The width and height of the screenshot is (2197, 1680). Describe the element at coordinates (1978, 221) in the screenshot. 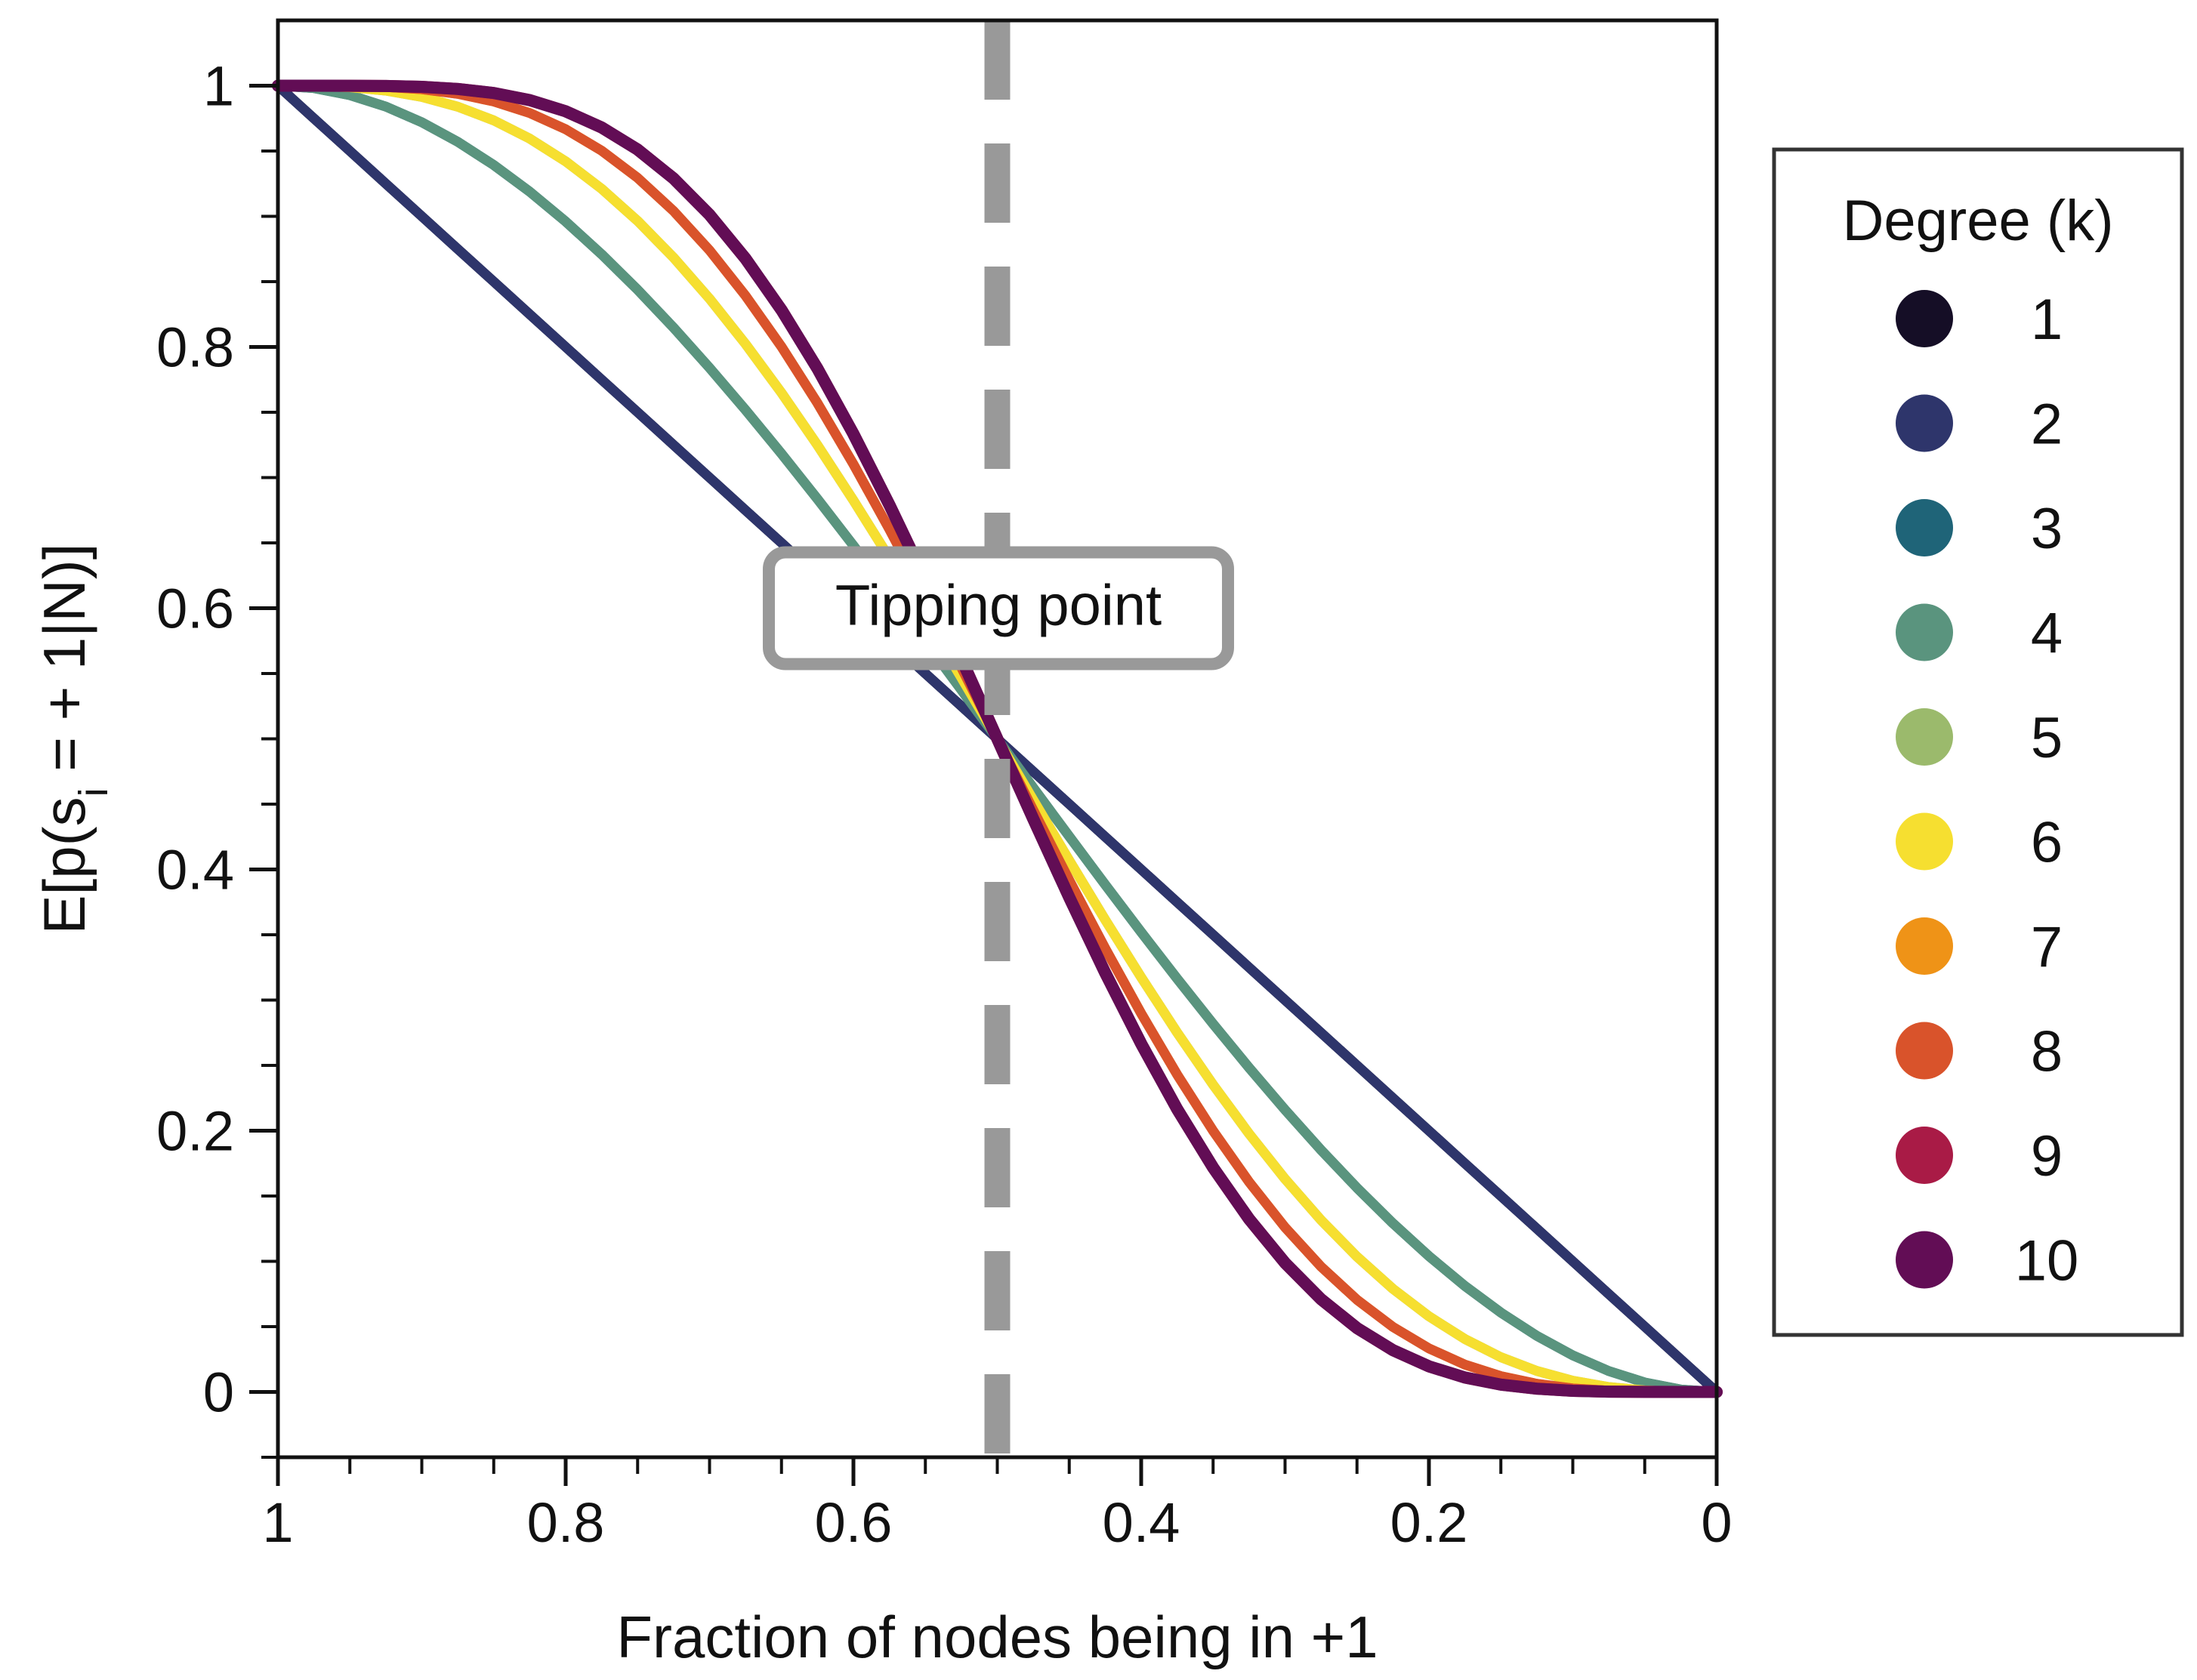

I see `legend-title: Degree (k)` at that location.